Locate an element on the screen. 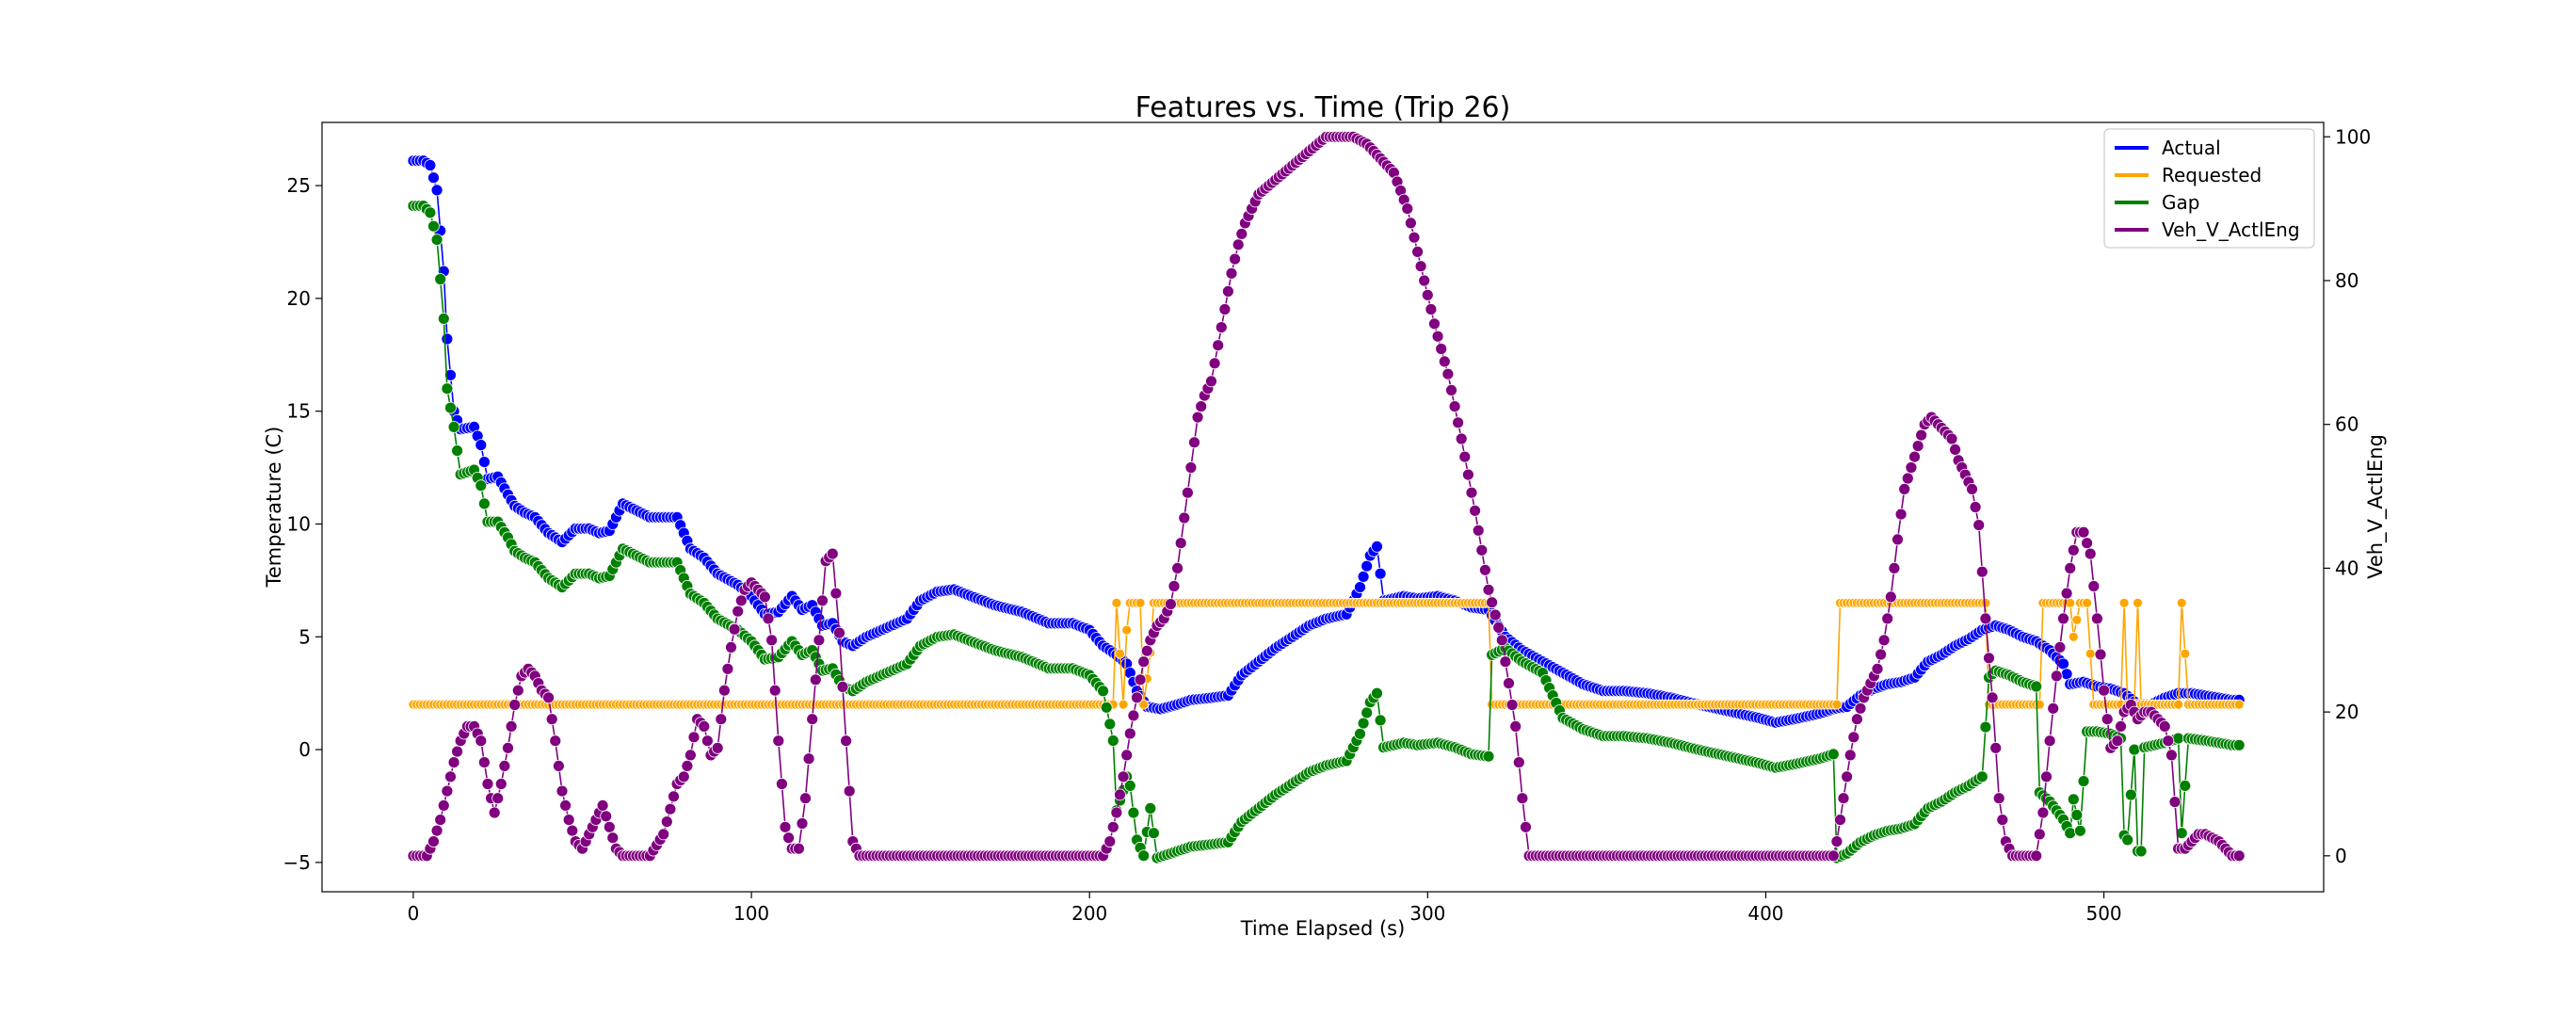 This screenshot has height=1017, width=2576. x-tick-label: 400 is located at coordinates (1765, 914).